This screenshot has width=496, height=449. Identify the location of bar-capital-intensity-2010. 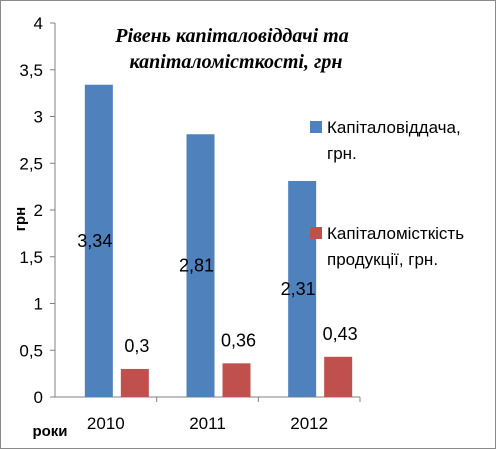
(134, 382).